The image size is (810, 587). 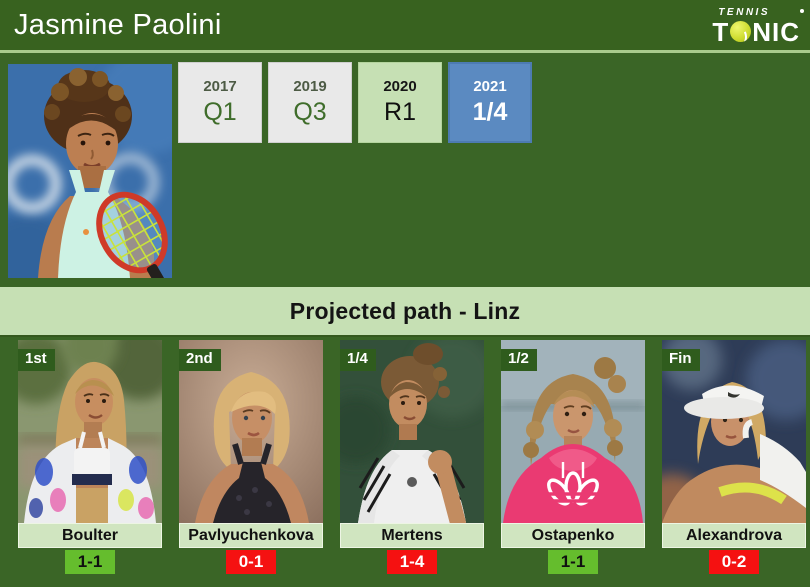 What do you see at coordinates (741, 31) in the screenshot?
I see `tennis-ball-icon` at bounding box center [741, 31].